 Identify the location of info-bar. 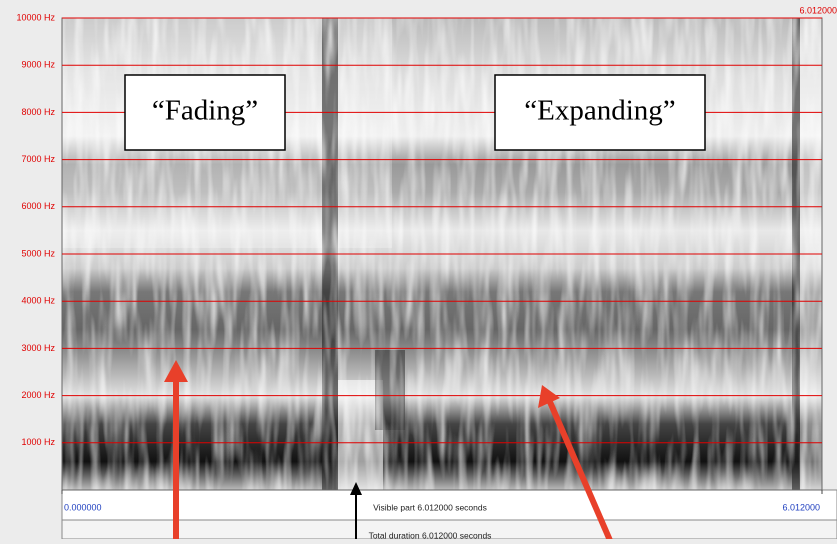
(449, 505).